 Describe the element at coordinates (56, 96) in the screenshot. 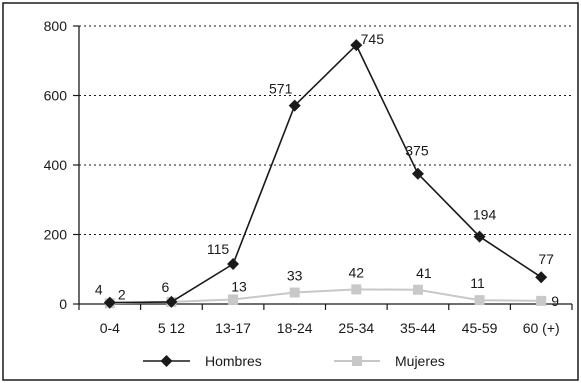

I see `y-tick-label: 600` at that location.